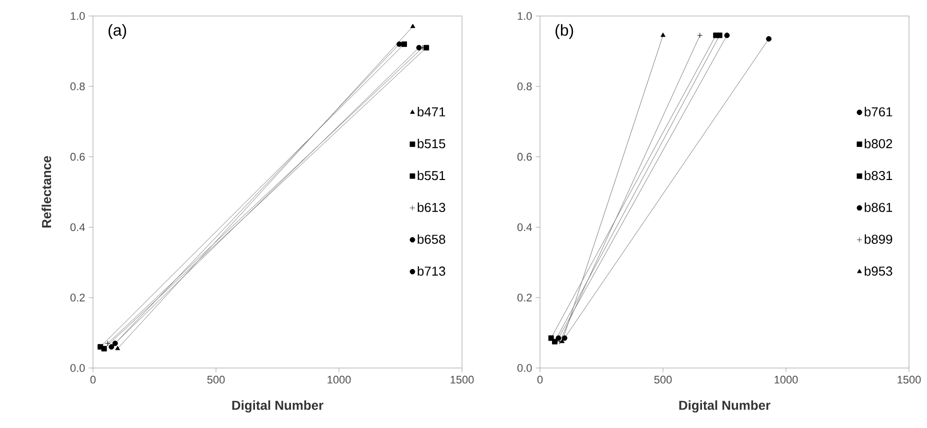 Image resolution: width=927 pixels, height=428 pixels. What do you see at coordinates (47, 192) in the screenshot?
I see `y-axis-title: Reflectance` at bounding box center [47, 192].